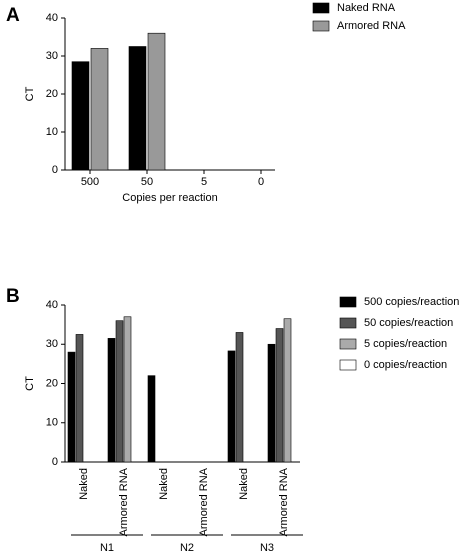 The height and width of the screenshot is (555, 474). What do you see at coordinates (204, 182) in the screenshot?
I see `x-tick-label: 5` at bounding box center [204, 182].